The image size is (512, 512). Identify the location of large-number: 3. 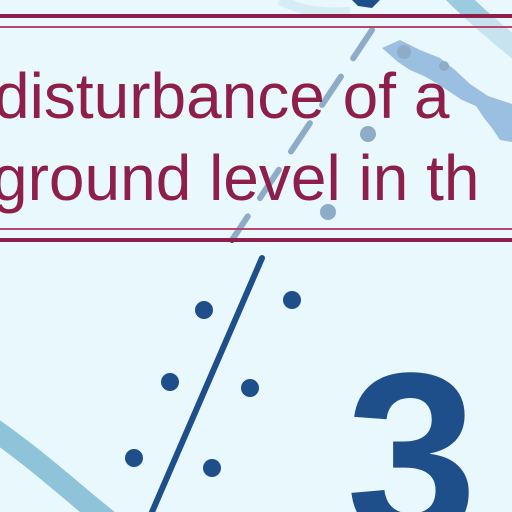
(412, 418).